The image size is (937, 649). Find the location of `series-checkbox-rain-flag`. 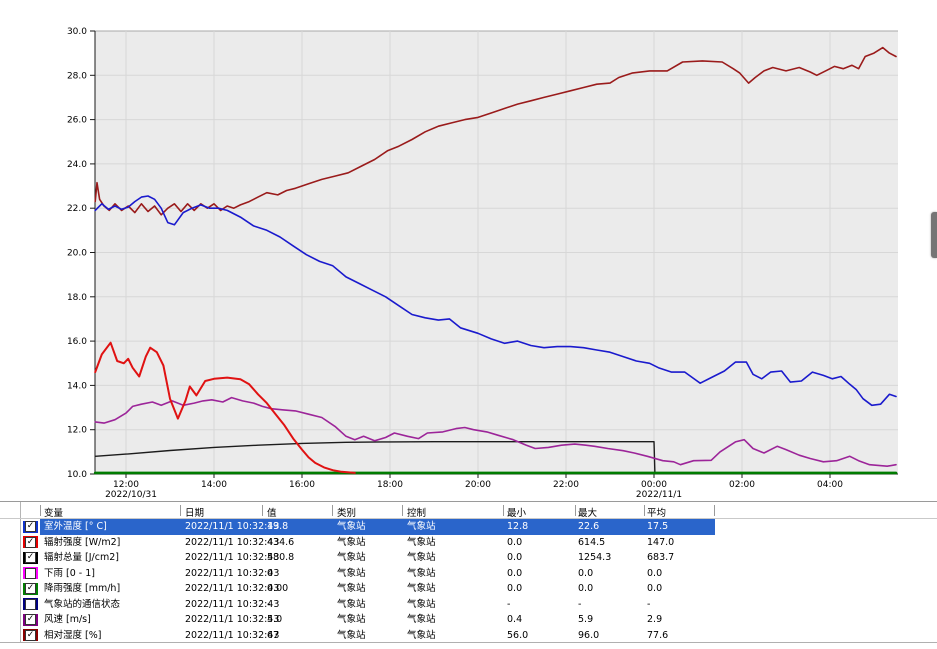

series-checkbox-rain-flag is located at coordinates (30, 573).